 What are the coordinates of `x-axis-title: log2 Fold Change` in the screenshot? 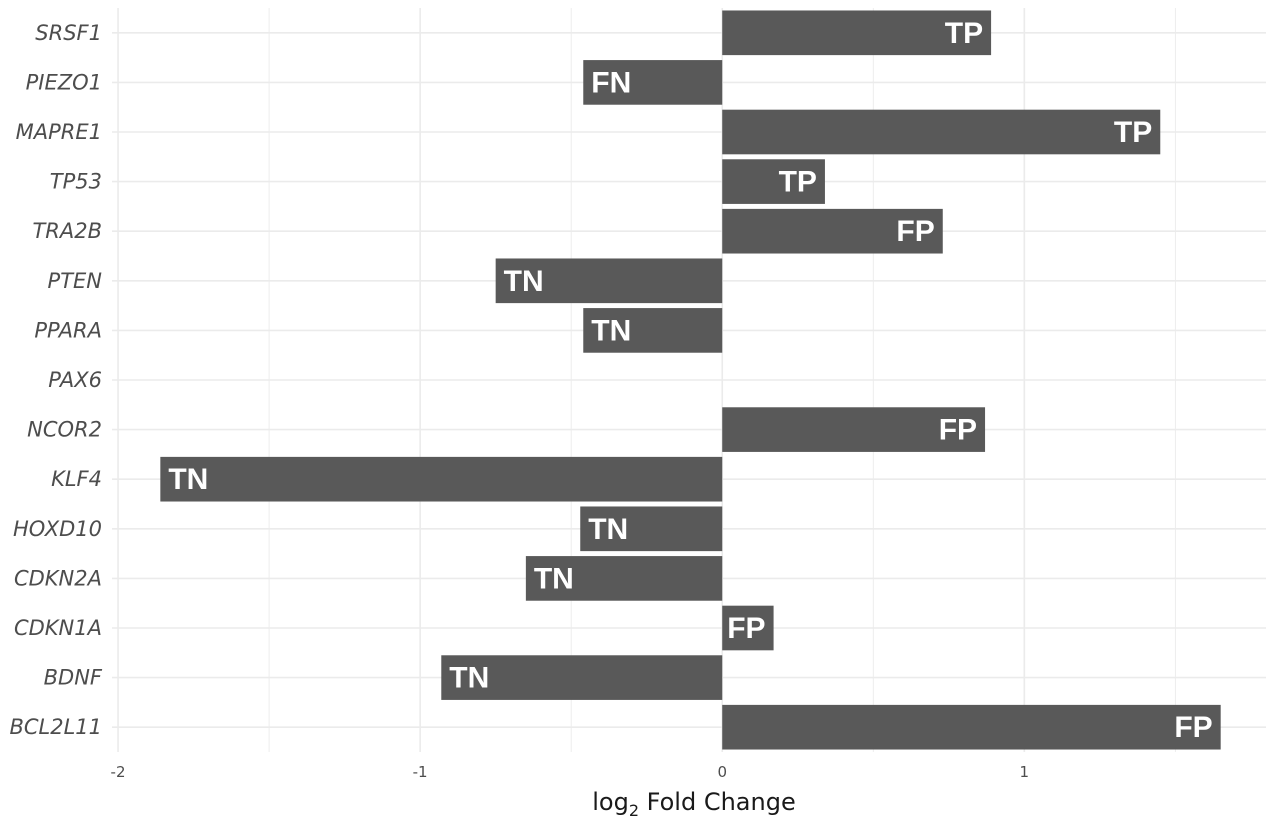 It's located at (693, 804).